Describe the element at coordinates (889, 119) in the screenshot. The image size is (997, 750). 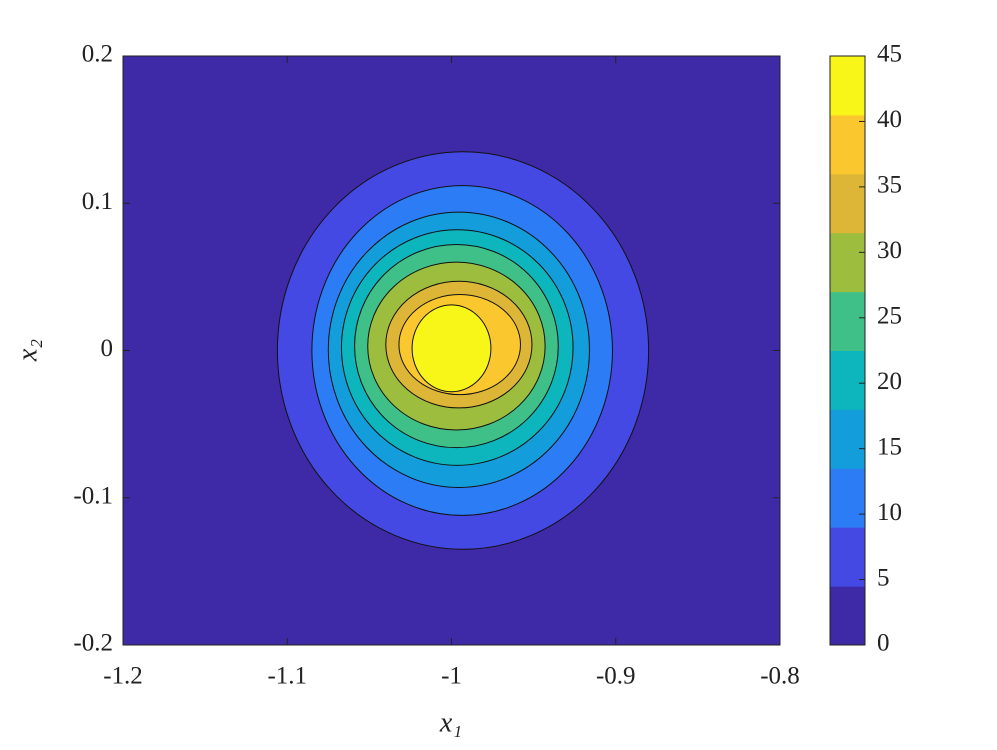
I see `colorbar-tick-label: 40` at that location.